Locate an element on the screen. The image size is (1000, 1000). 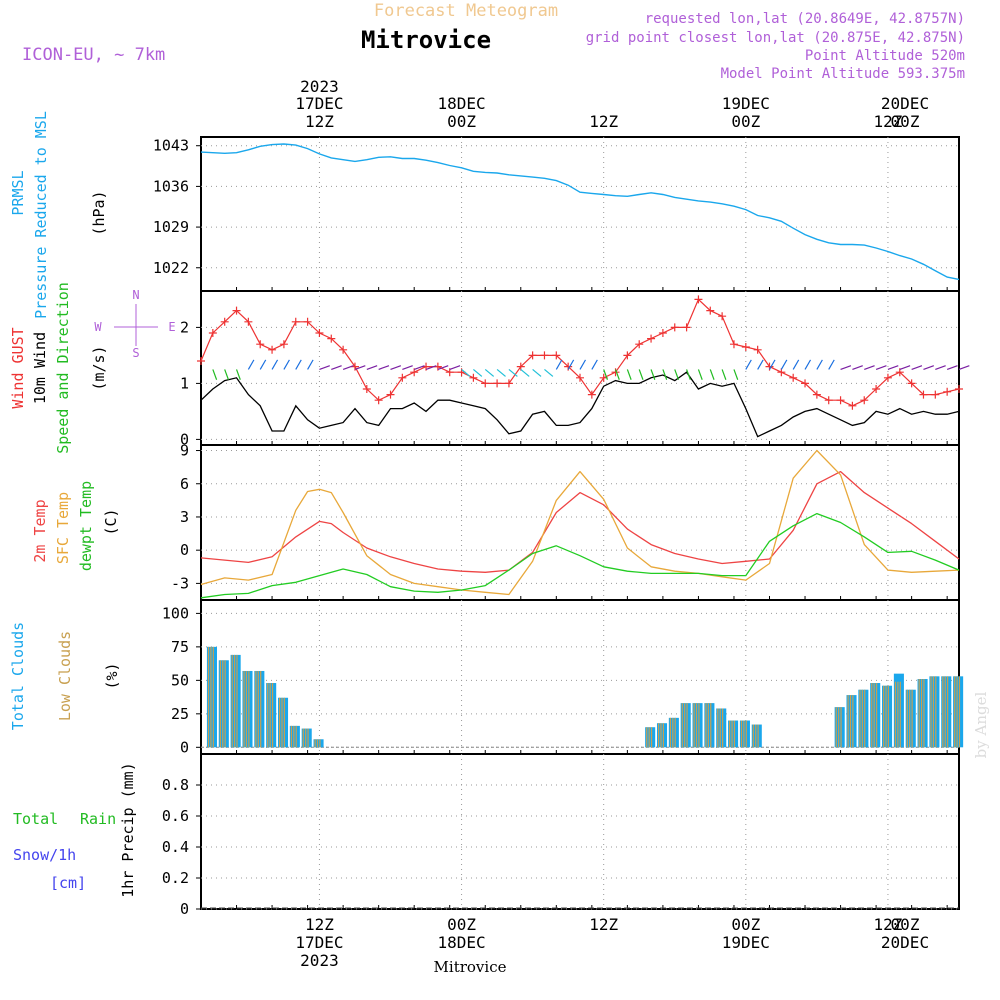
pressure-panel: 1043 1036 1029 1022 is located at coordinates (556, 214).